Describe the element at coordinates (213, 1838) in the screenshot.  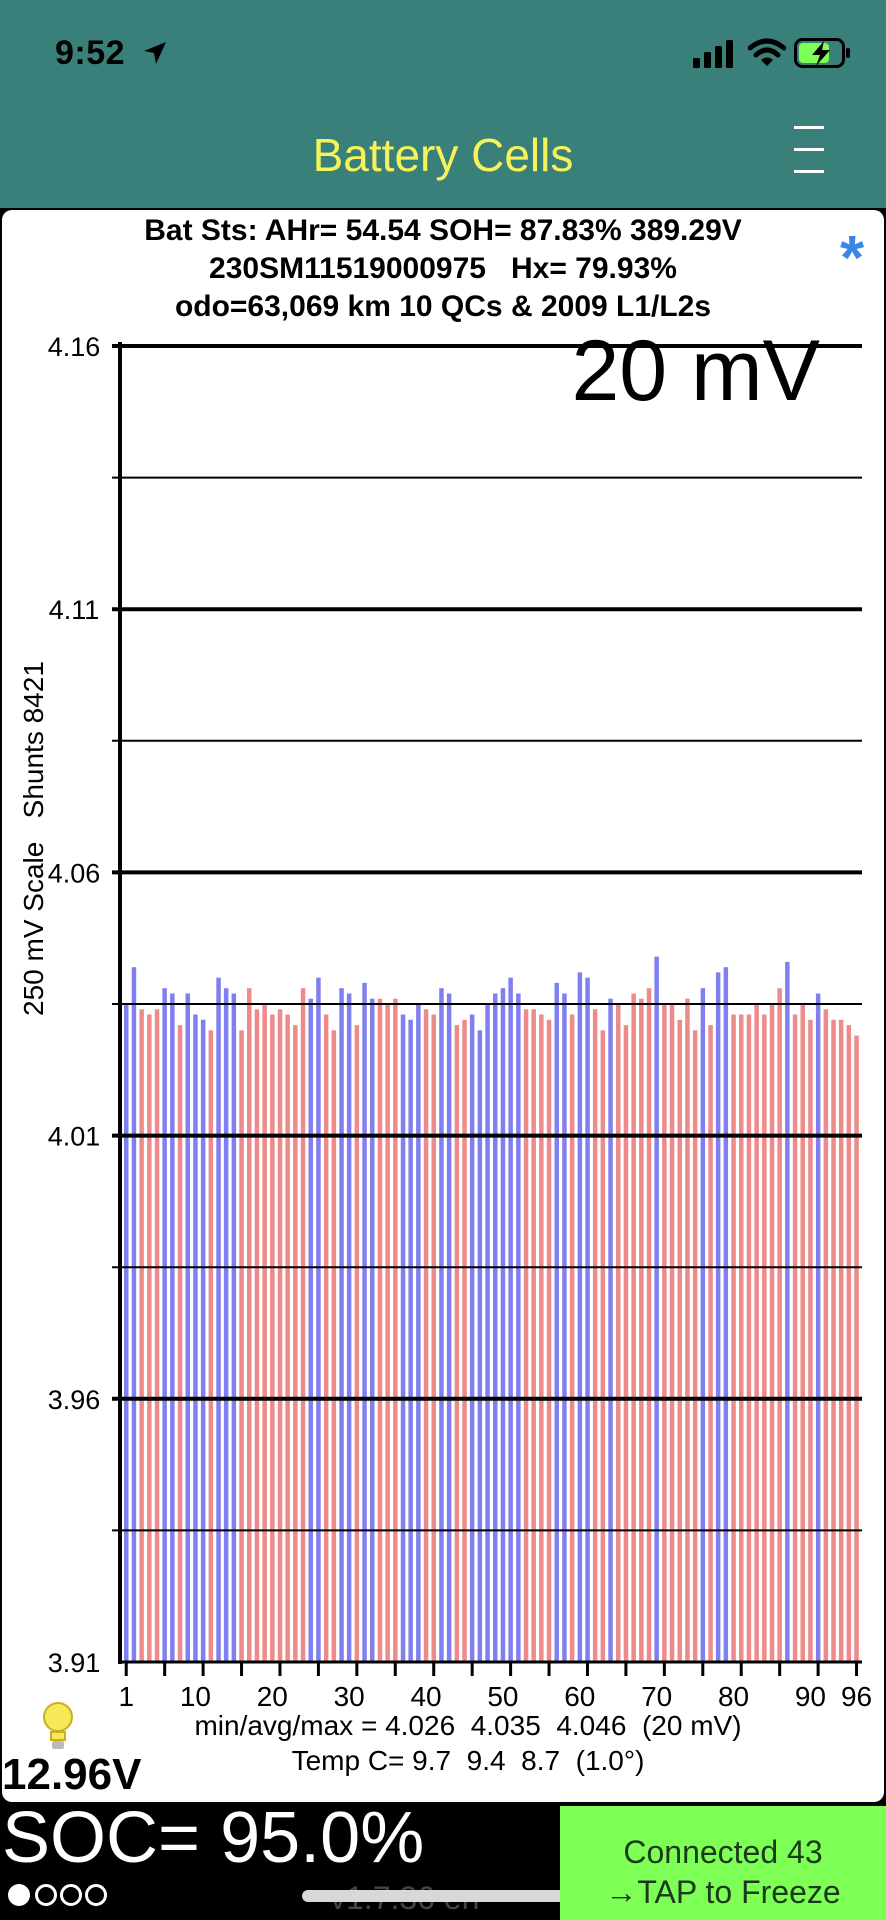
I see `soc-readout: SOC= 95.0%` at that location.